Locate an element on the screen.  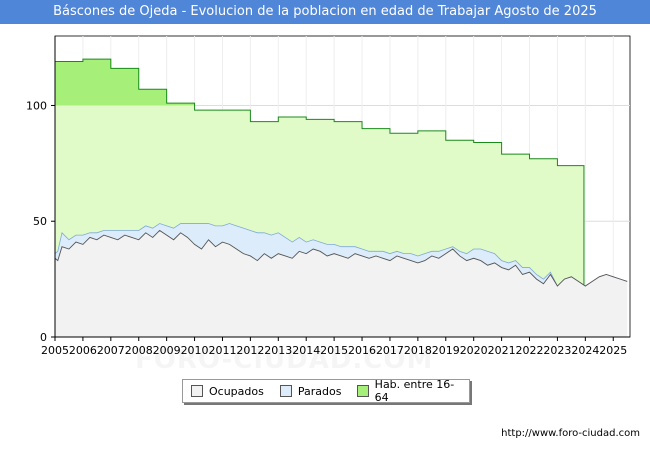
legend-item-parados: Parados is located at coordinates (310, 391).